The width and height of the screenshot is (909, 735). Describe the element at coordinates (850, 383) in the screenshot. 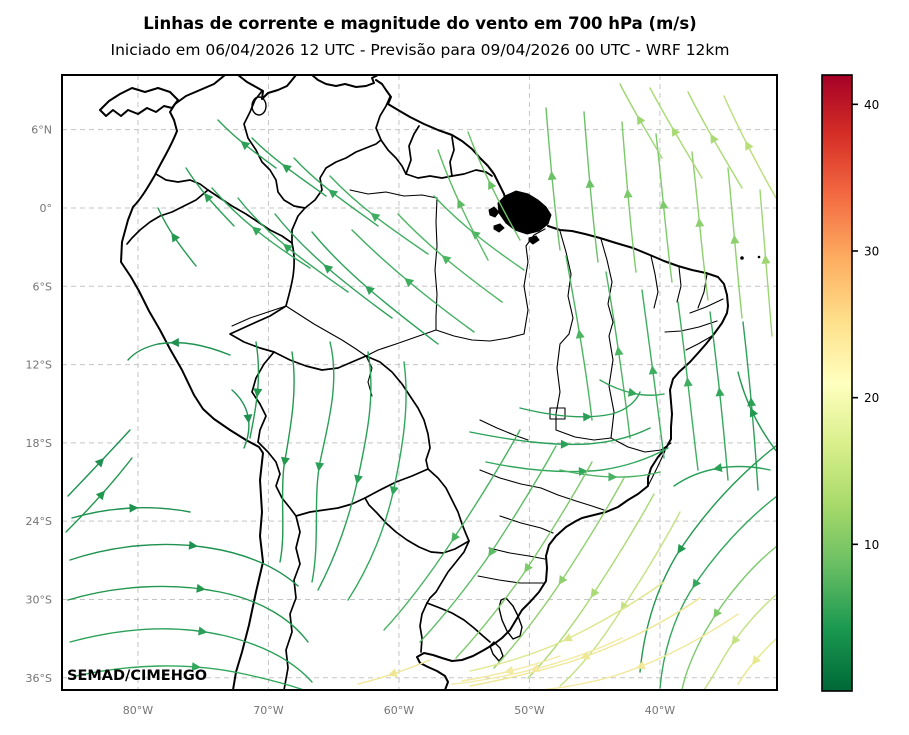

I see `colorbar: 40 30 20 10` at that location.